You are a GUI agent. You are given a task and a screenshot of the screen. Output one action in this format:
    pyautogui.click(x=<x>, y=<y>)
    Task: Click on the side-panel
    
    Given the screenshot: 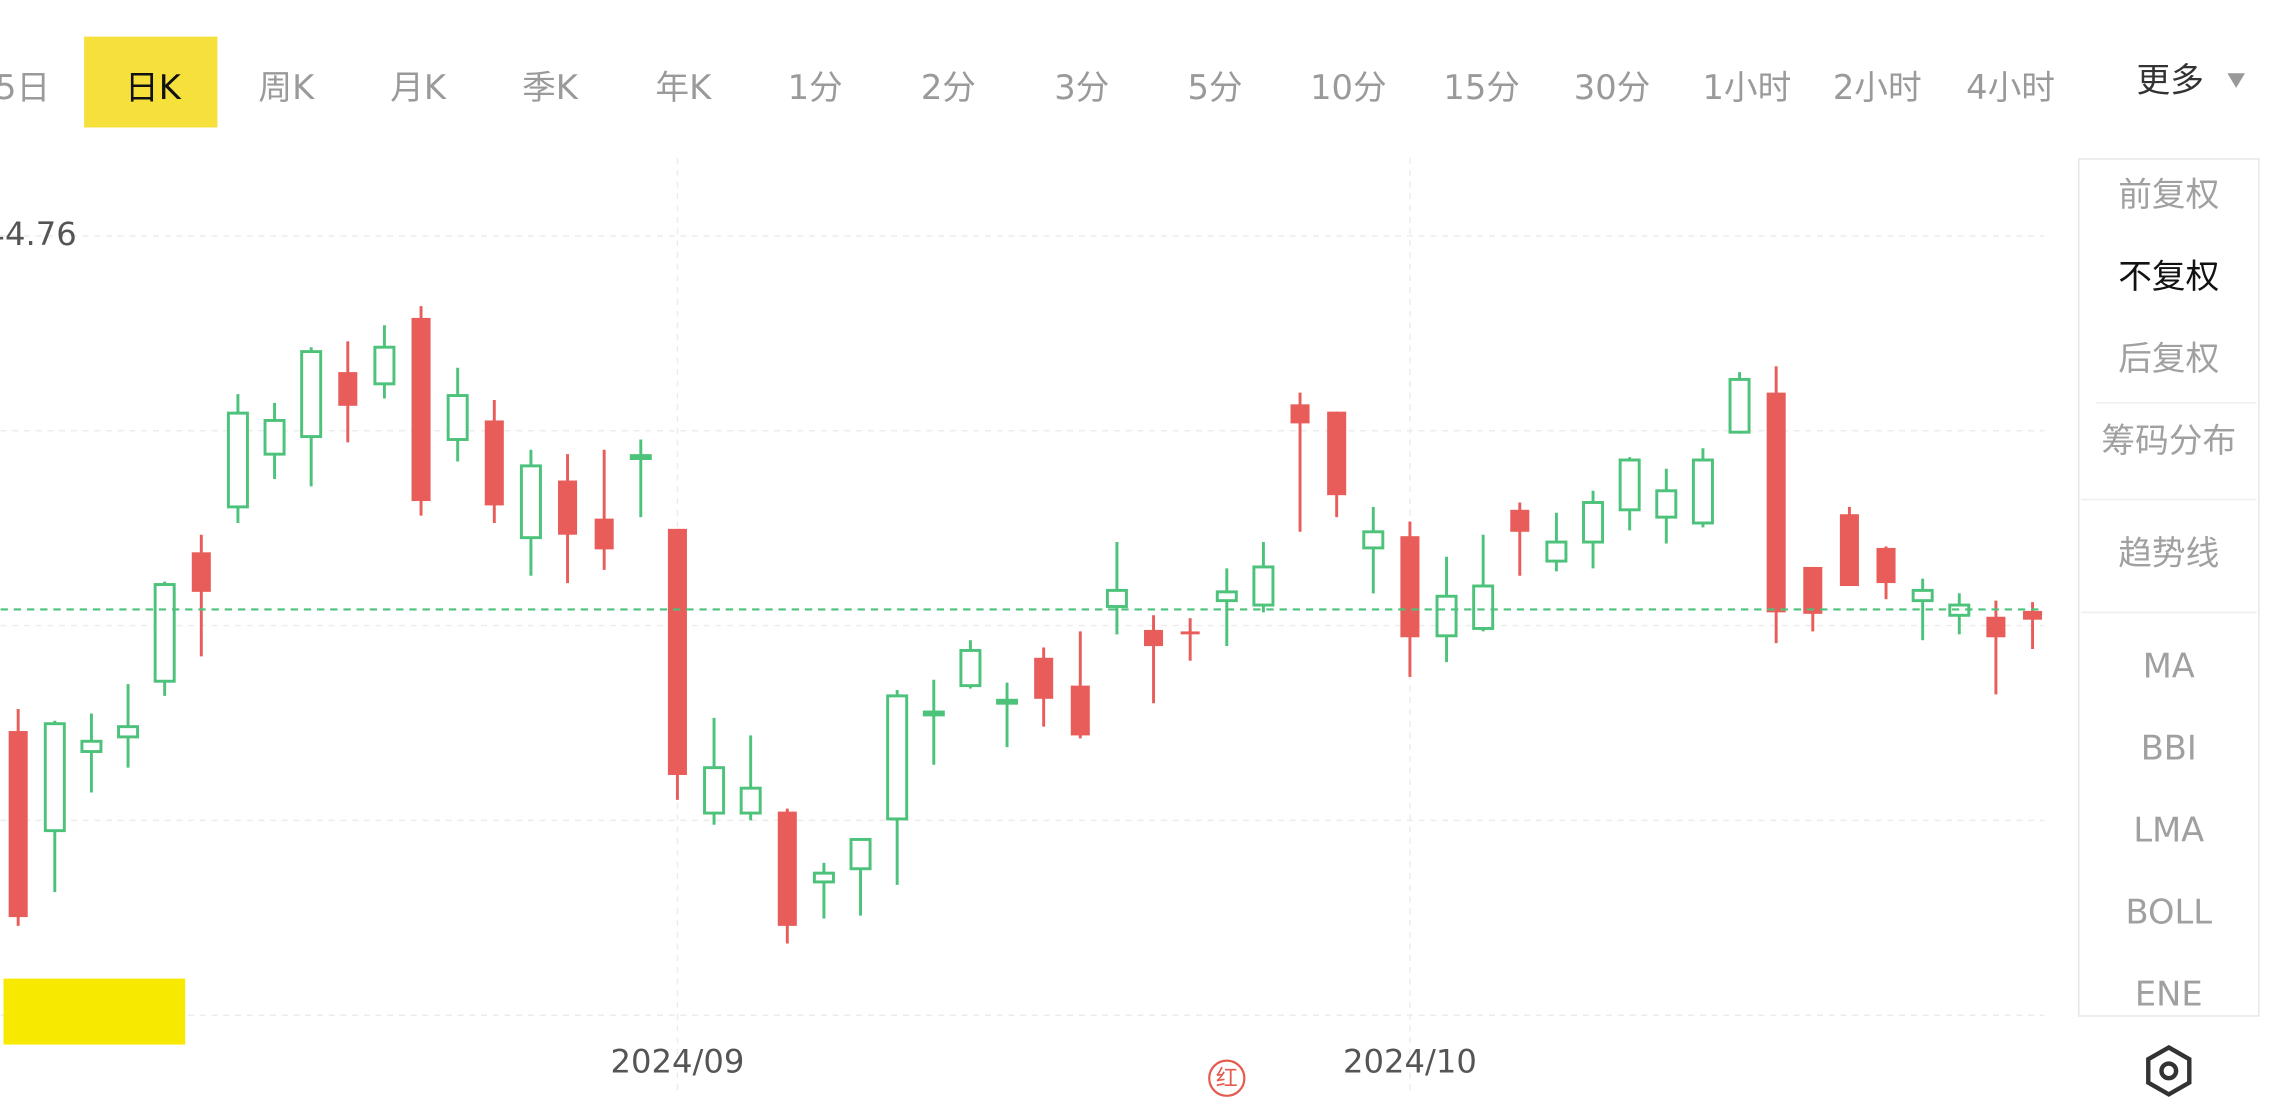 What is the action you would take?
    pyautogui.click(x=2168, y=587)
    